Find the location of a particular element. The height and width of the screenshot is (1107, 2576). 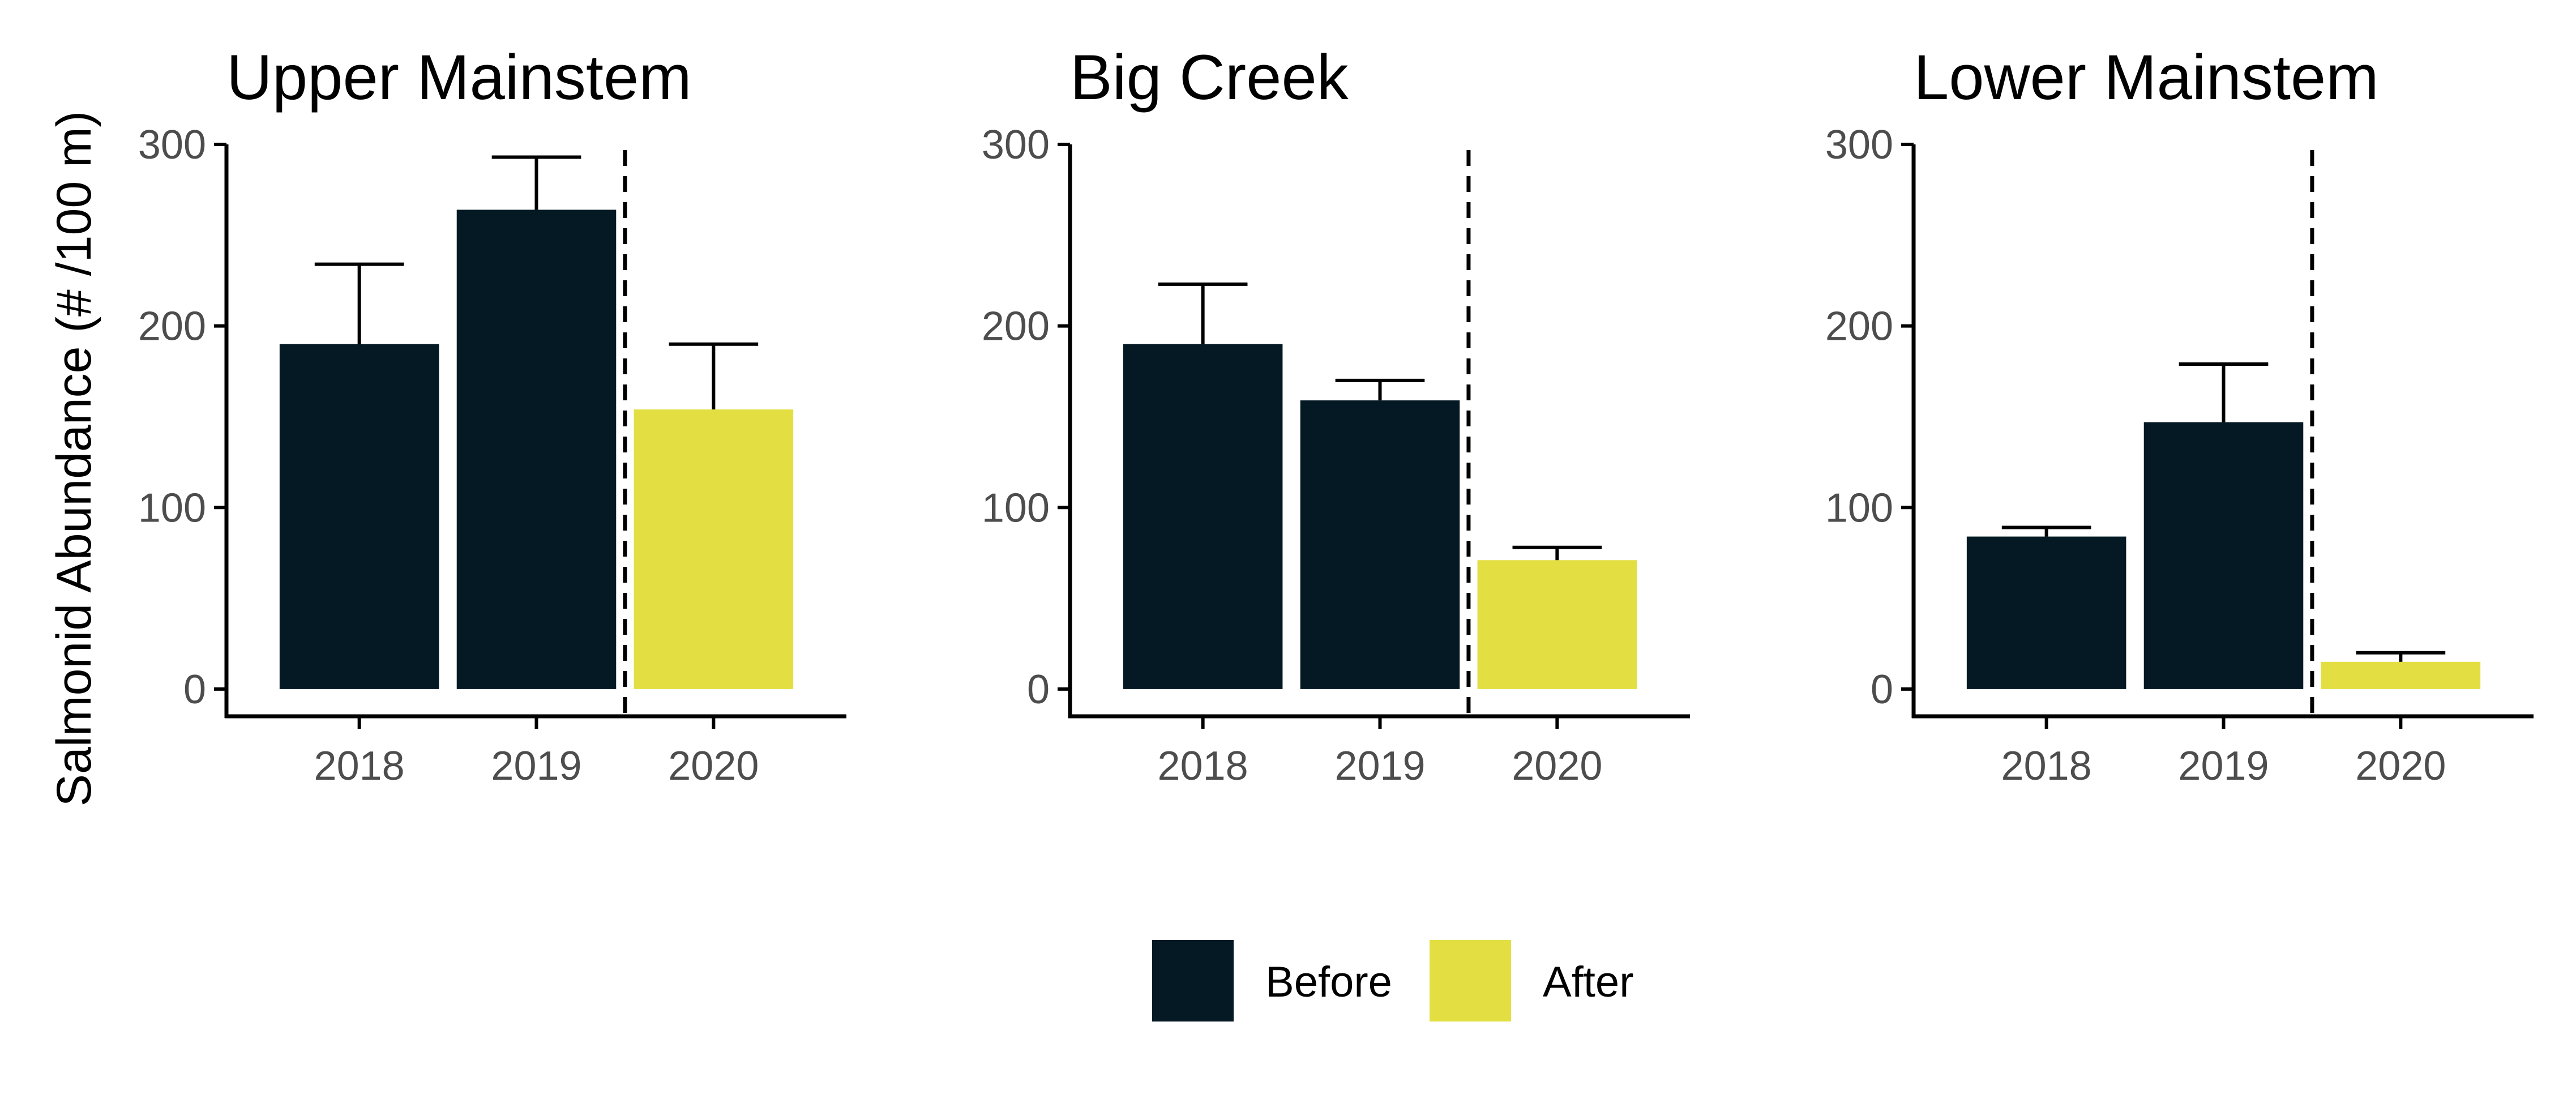

legend-swatch-after is located at coordinates (1470, 980).